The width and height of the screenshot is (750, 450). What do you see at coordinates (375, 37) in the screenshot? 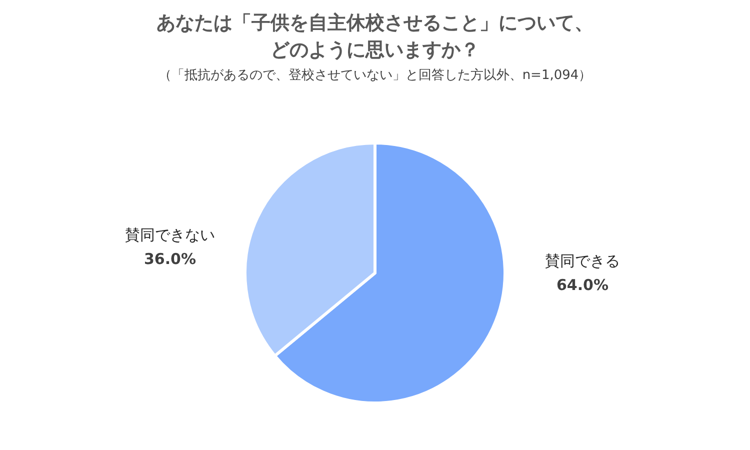
I see `chart-title: あなたは「子供を自主休校させること」について、どのように思いますか？` at bounding box center [375, 37].